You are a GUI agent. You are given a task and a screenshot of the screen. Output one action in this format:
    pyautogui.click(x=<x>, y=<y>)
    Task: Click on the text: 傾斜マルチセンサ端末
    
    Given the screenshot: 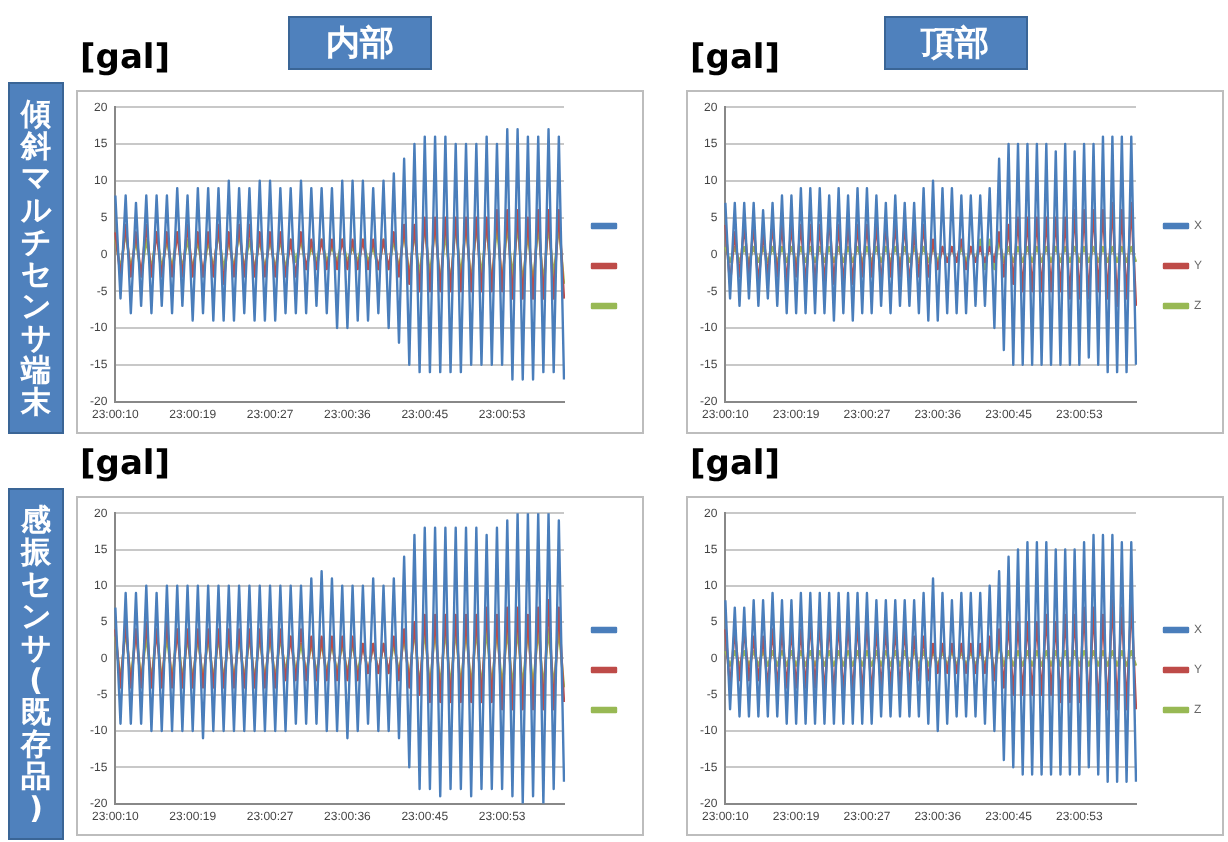 What is the action you would take?
    pyautogui.click(x=36, y=258)
    